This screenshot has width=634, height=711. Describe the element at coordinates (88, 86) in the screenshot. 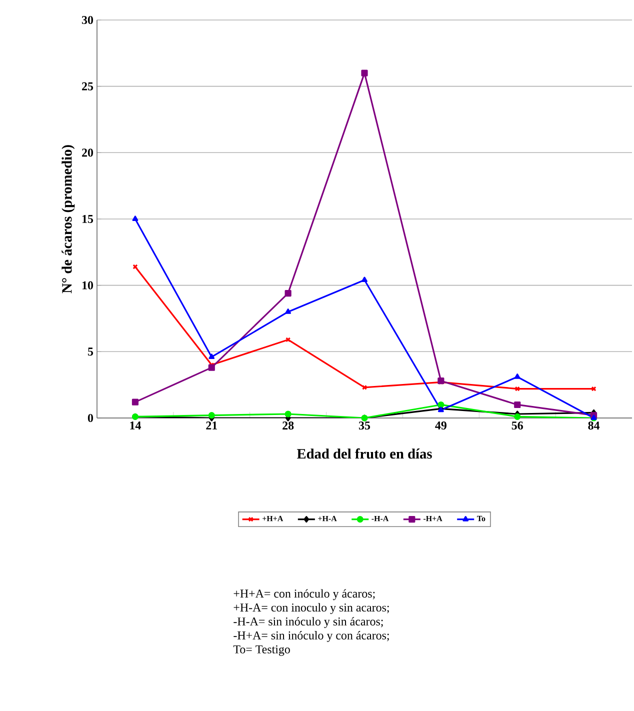

I see `y-tick-label: 25` at that location.